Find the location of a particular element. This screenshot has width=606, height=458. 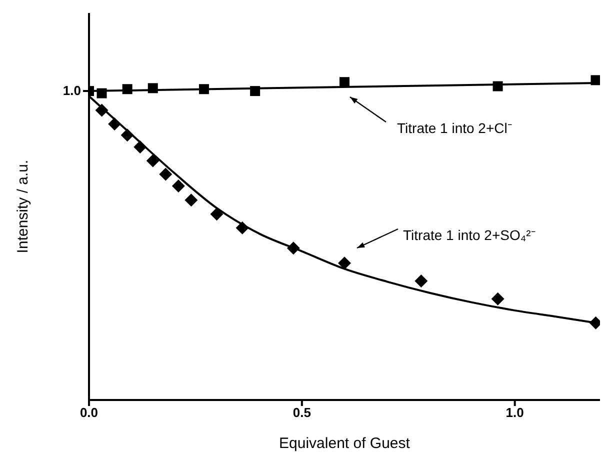

x-axis-title: Equivalent of Guest is located at coordinates (345, 443).